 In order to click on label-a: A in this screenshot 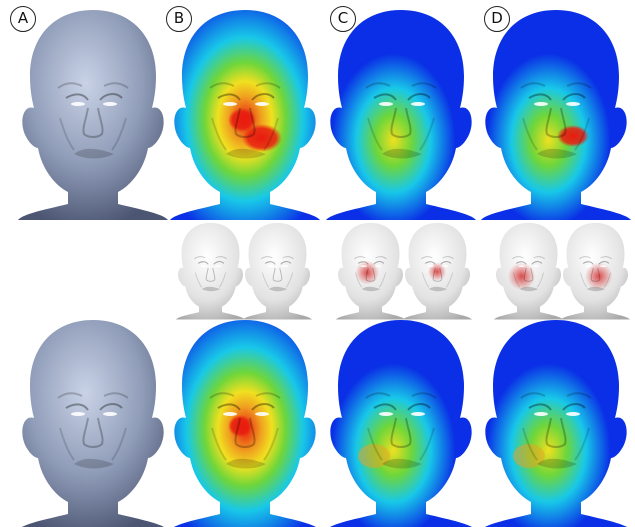, I will do `click(23, 19)`.